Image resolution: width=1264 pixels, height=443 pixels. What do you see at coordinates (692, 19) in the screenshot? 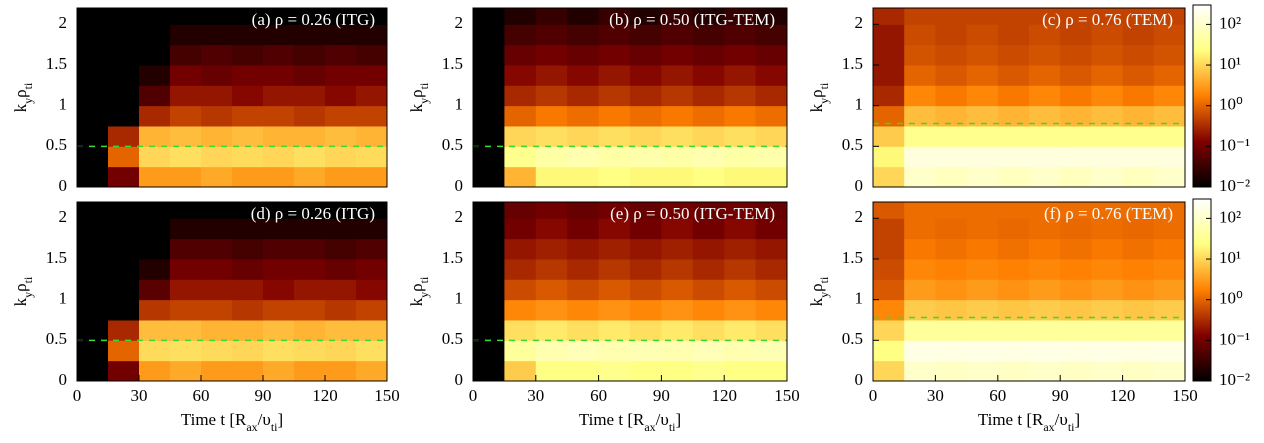
I see `annotation: (b) ρ = 0.50 (ITG-TEM)` at bounding box center [692, 19].